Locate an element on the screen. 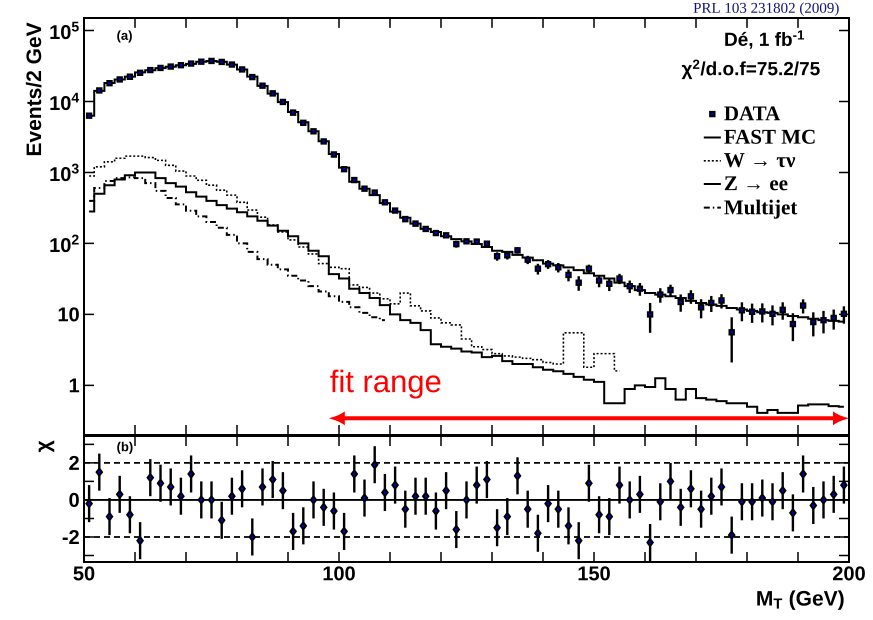 This screenshot has width=873, height=620. y-tick-label: 10$^{2}$ is located at coordinates (64, 243).